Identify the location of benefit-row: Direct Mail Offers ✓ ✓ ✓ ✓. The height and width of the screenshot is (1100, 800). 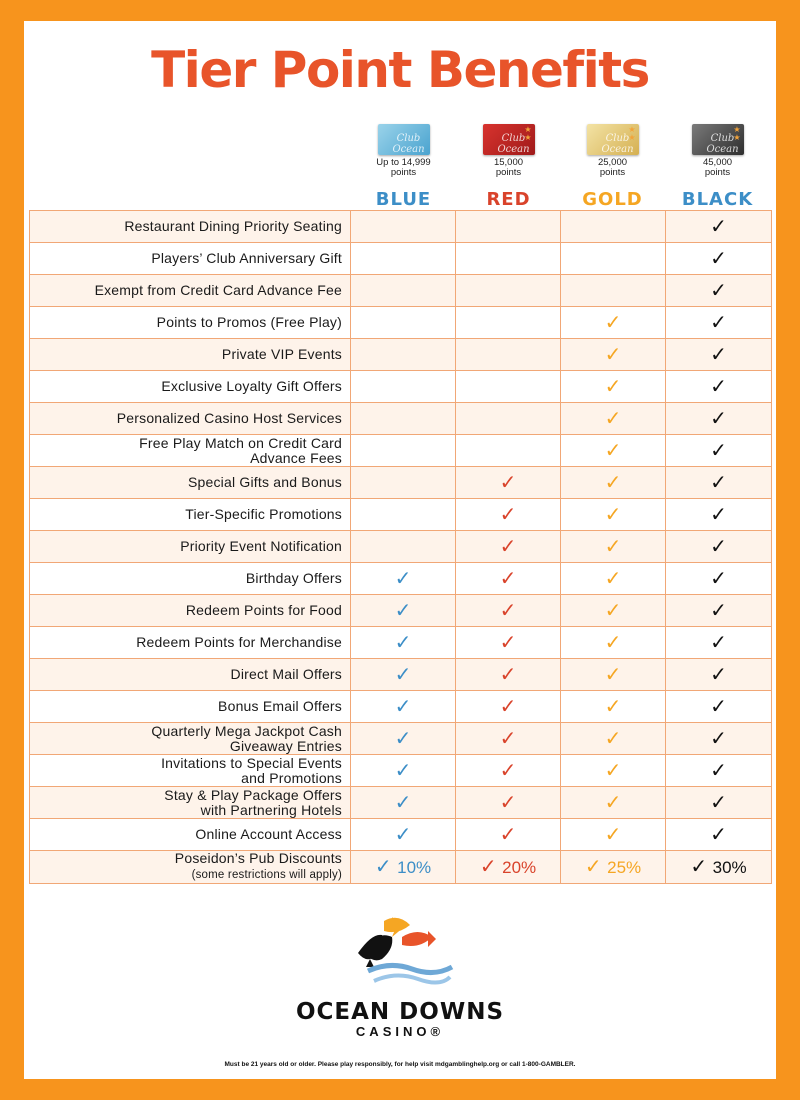
(400, 674).